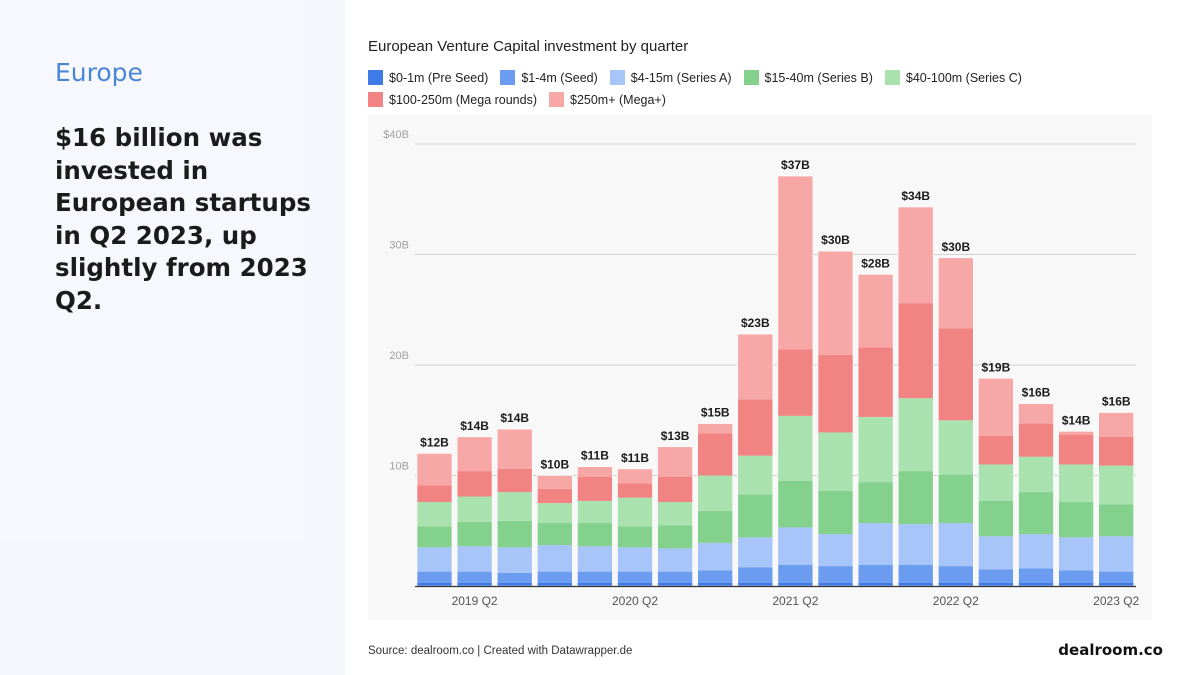 The image size is (1200, 675). I want to click on bar-total-label: $37B, so click(795, 165).